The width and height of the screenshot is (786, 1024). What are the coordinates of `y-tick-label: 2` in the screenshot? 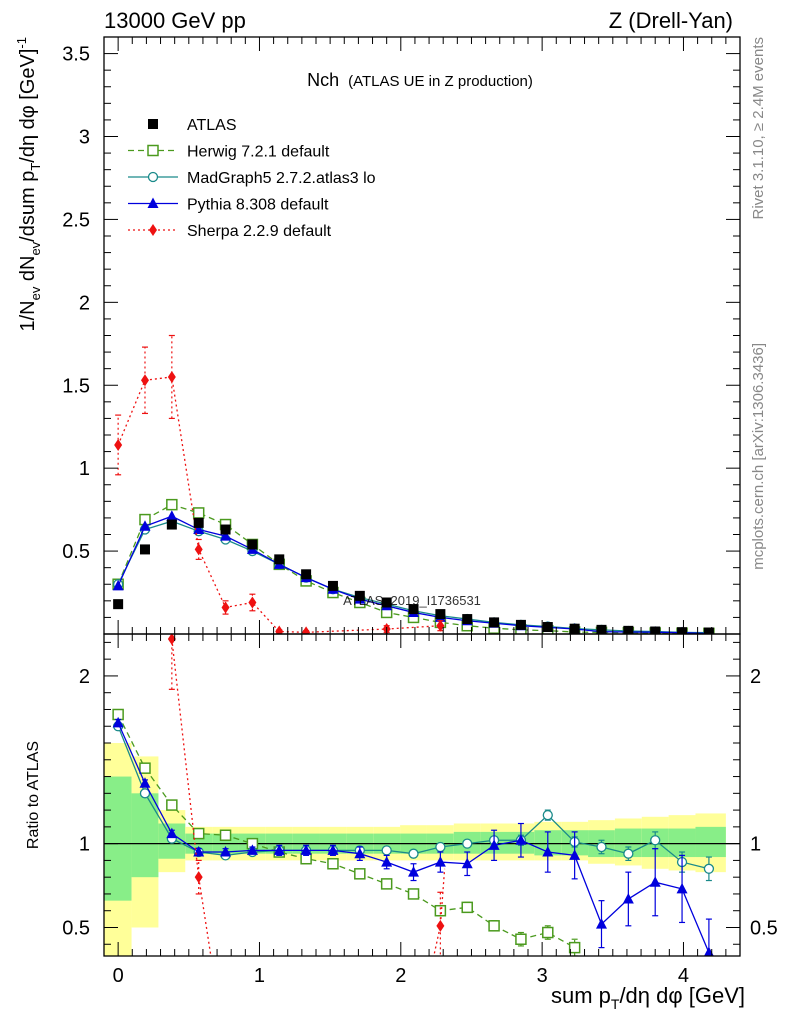 It's located at (84, 303).